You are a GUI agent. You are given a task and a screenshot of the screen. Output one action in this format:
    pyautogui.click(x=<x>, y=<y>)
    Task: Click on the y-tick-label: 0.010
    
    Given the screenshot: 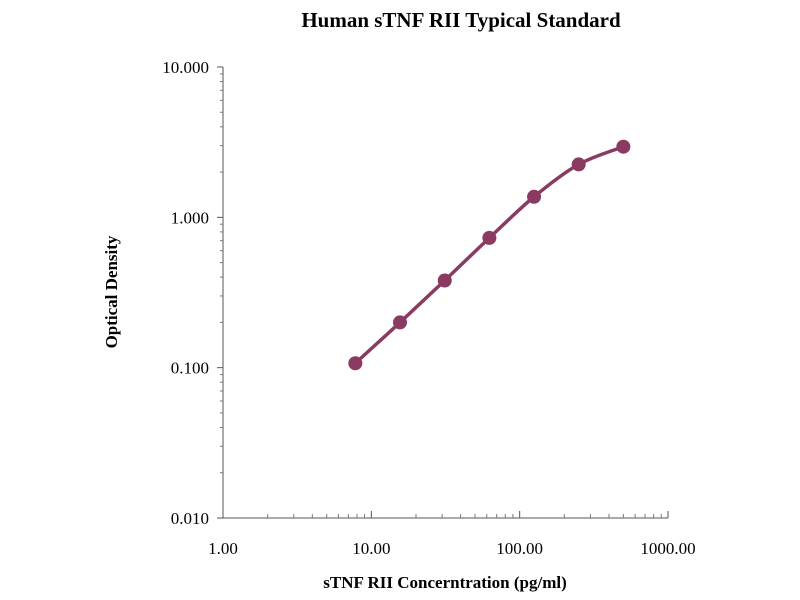 What is the action you would take?
    pyautogui.click(x=190, y=518)
    